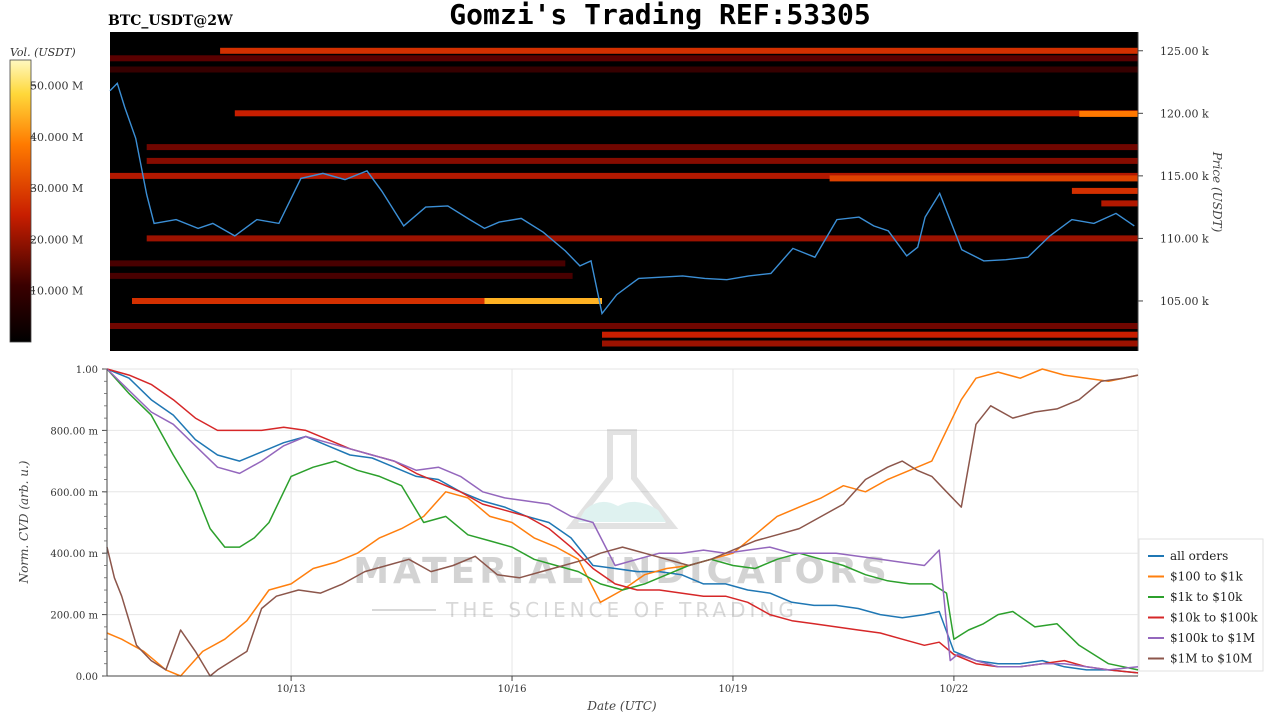  I want to click on symbol-label: BTC_USDT@2W, so click(170, 21).